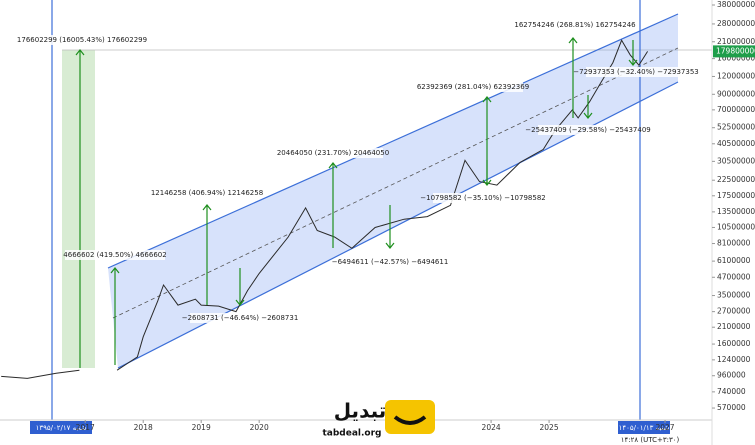  What do you see at coordinates (78, 209) in the screenshot?
I see `range-shade` at bounding box center [78, 209].